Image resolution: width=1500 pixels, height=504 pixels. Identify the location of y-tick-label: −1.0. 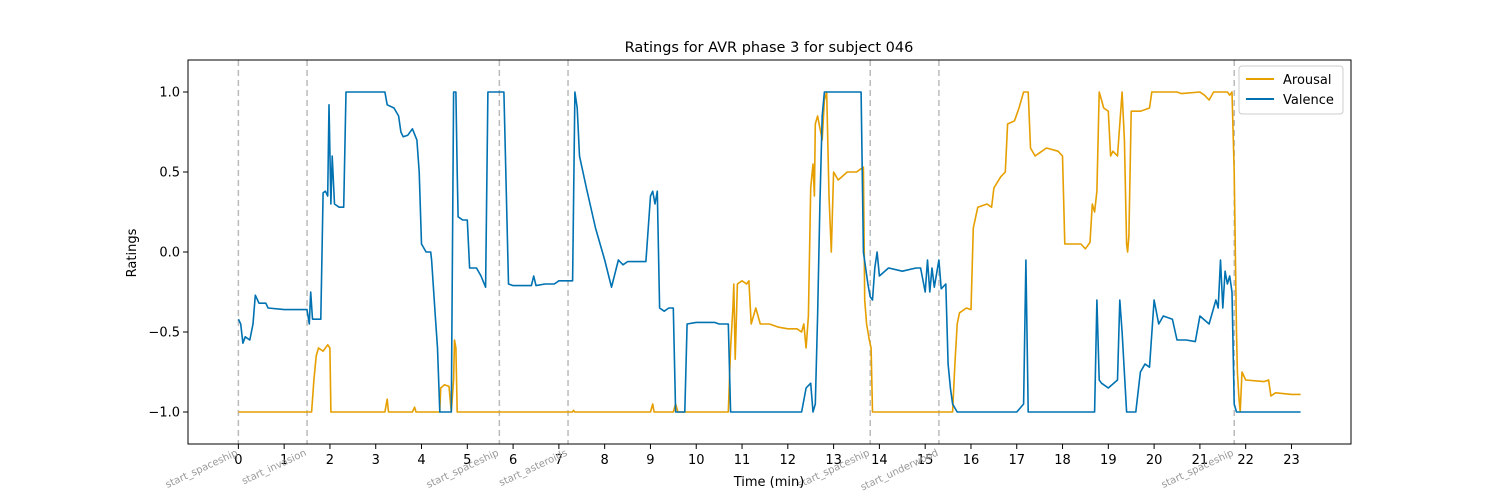
(164, 413).